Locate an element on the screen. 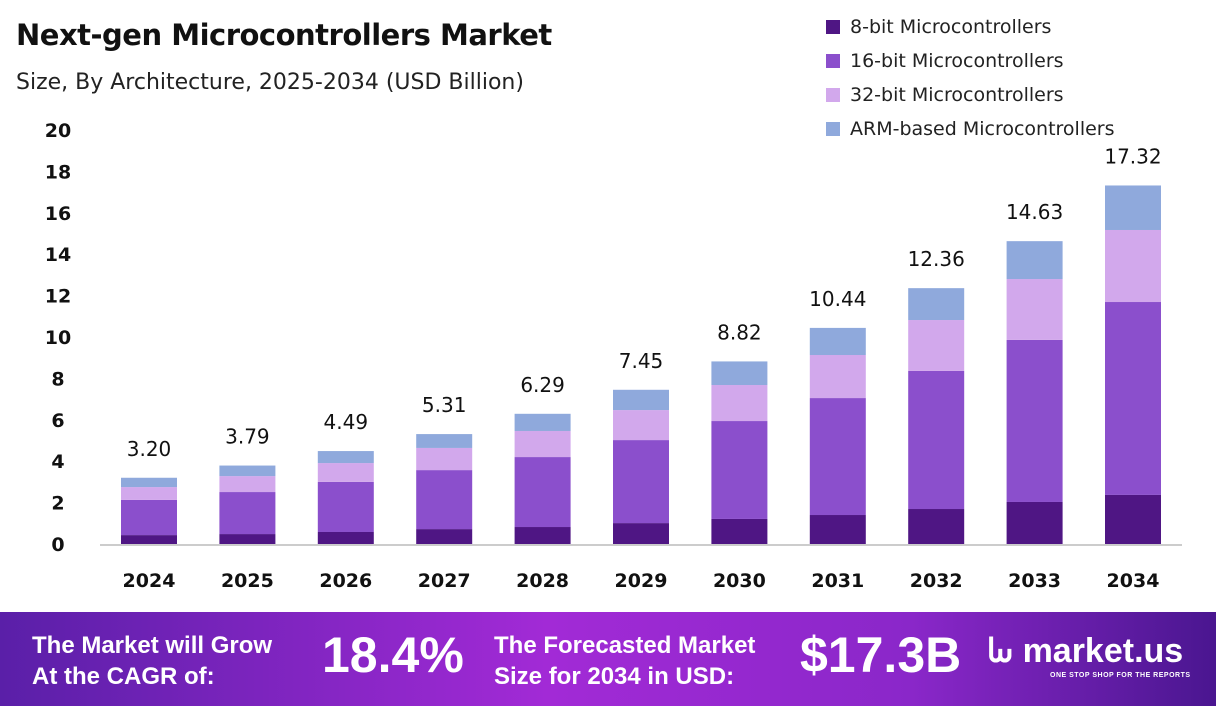 Image resolution: width=1216 pixels, height=706 pixels. data-label: 10.44 is located at coordinates (837, 299).